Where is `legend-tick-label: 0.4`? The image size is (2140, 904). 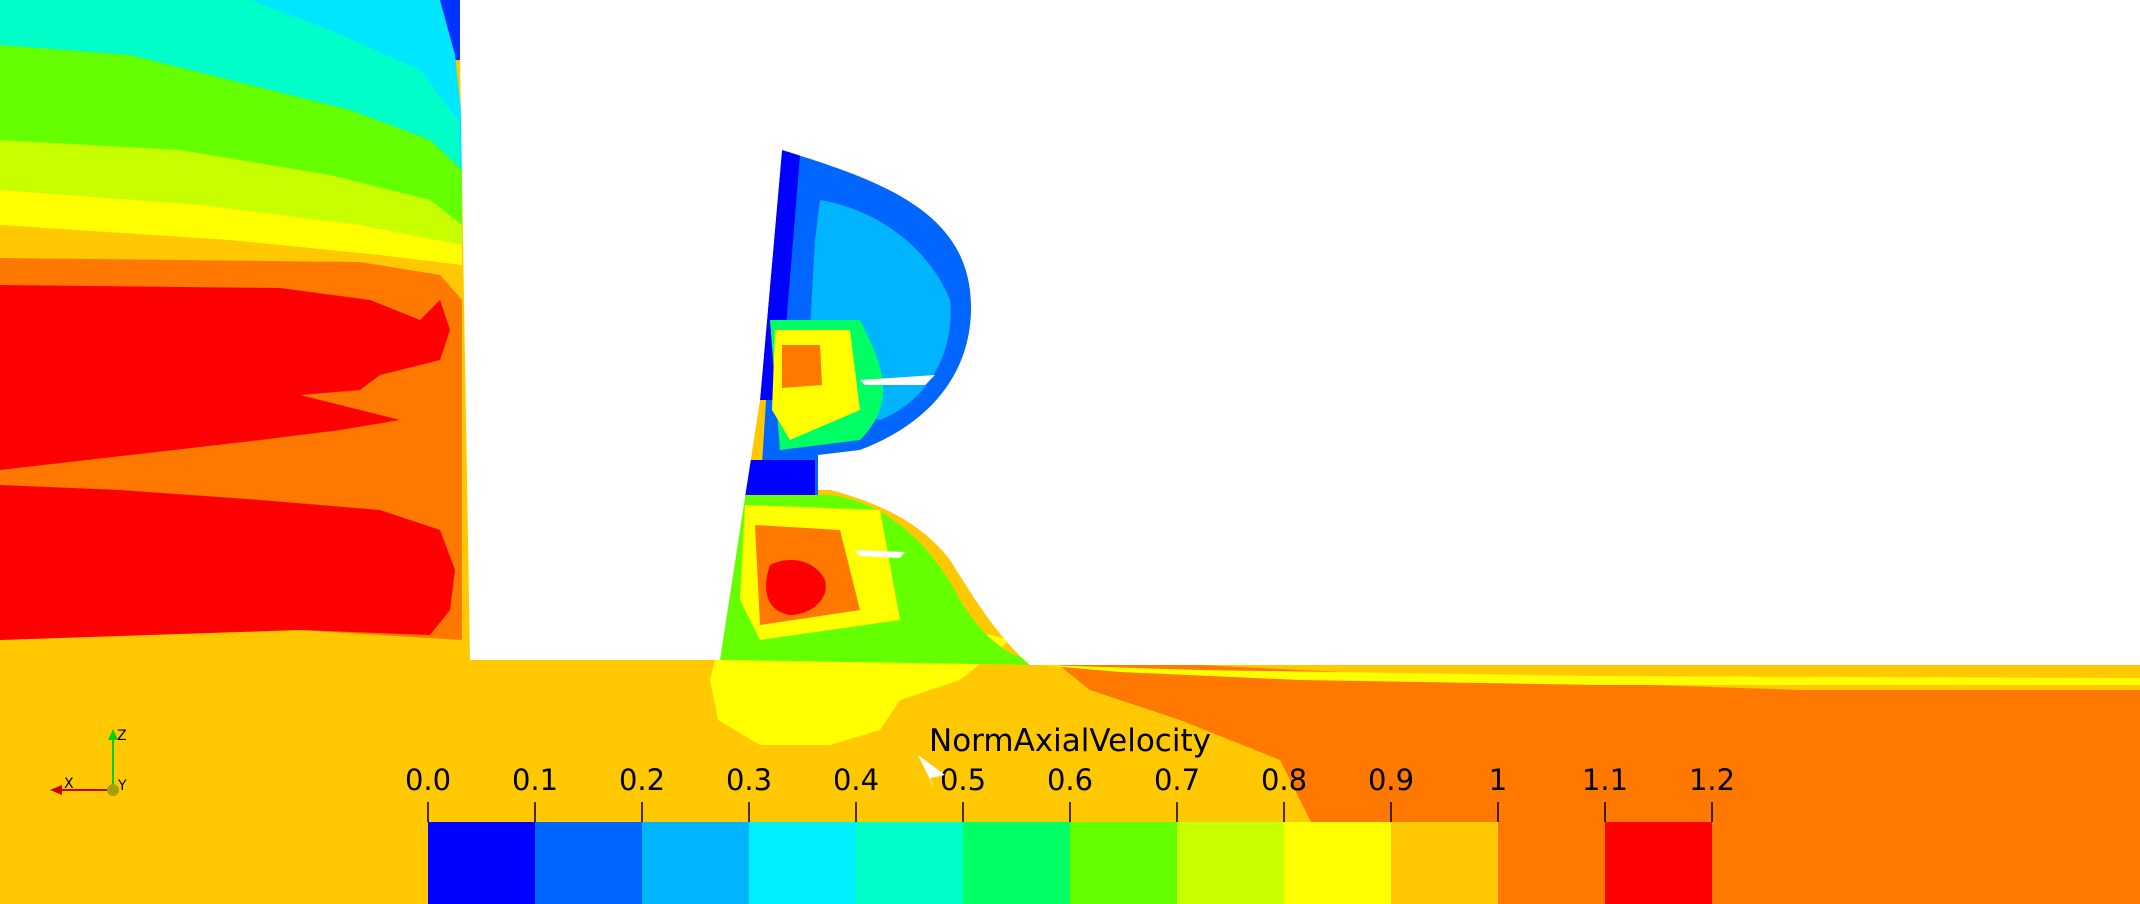 legend-tick-label: 0.4 is located at coordinates (856, 780).